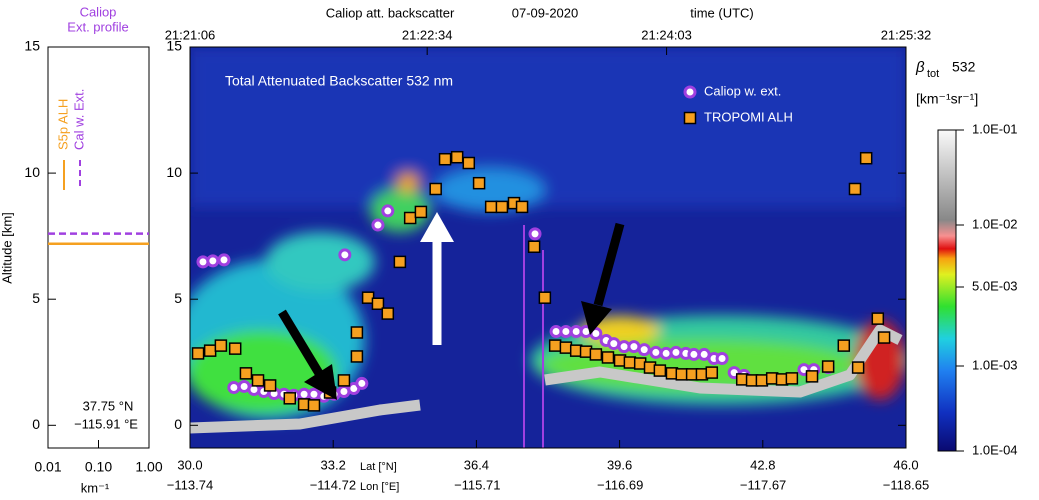  Describe the element at coordinates (97, 26) in the screenshot. I see `left-title: Ext. profile` at that location.